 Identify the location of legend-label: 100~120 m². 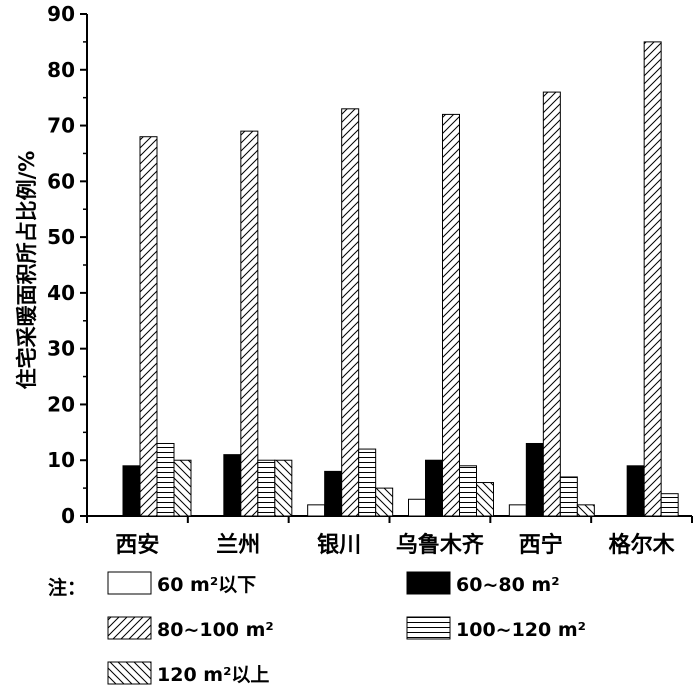
(521, 630).